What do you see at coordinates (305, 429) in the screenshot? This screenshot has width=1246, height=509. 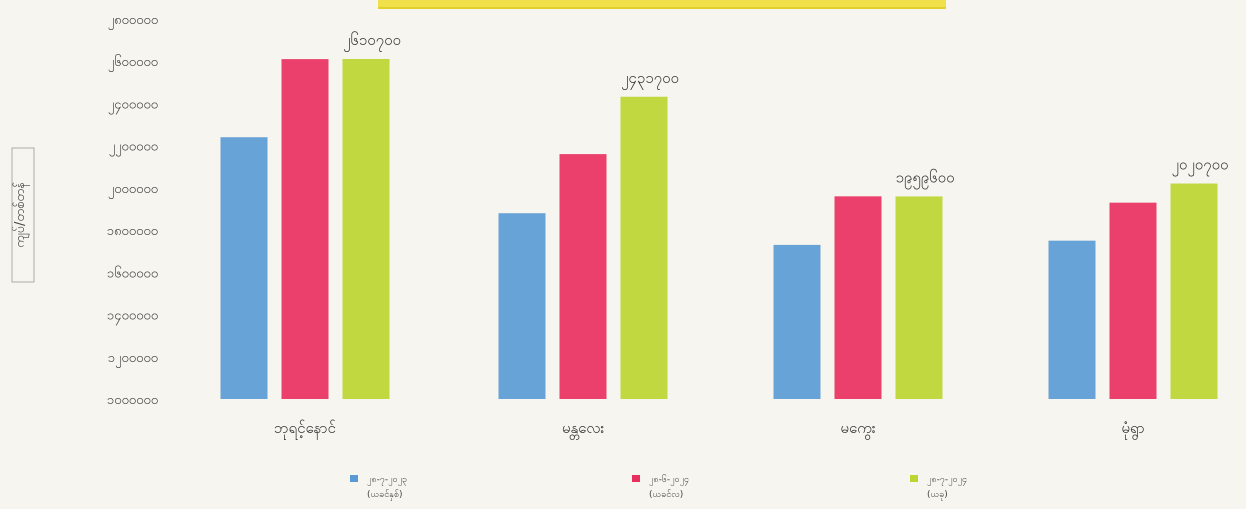 I see `category-label: ဘုရင့်နောင်` at bounding box center [305, 429].